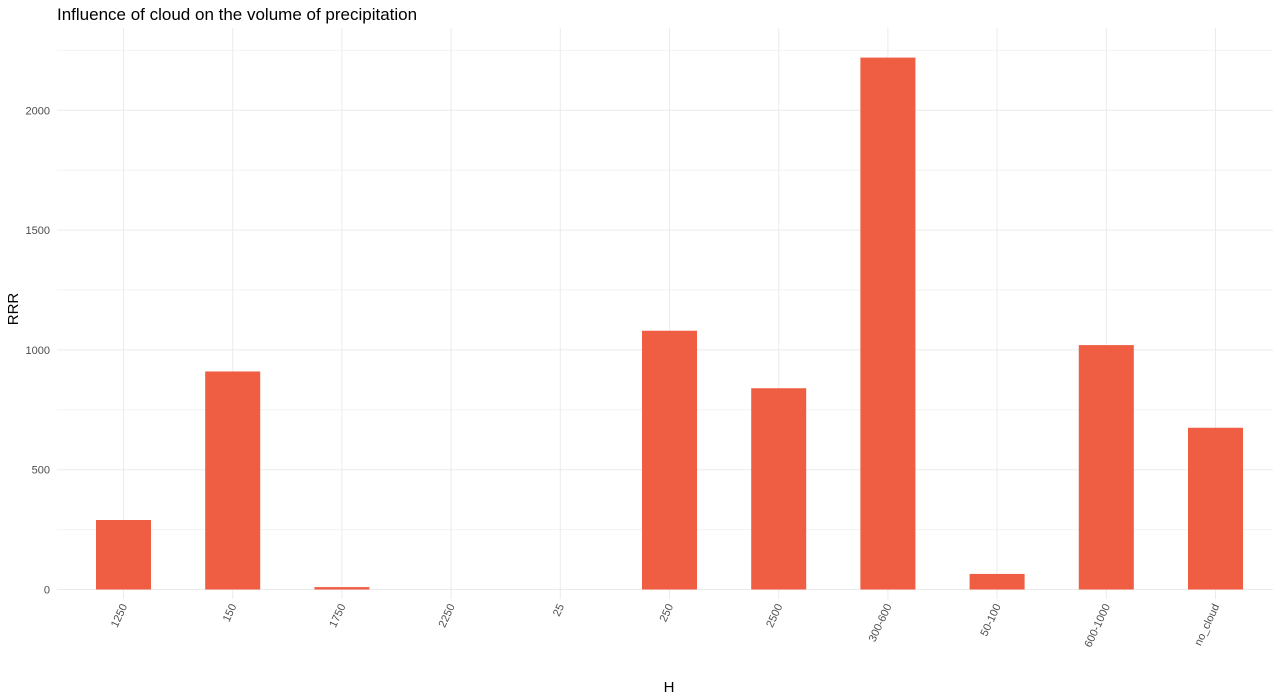 The height and width of the screenshot is (698, 1275). What do you see at coordinates (13, 309) in the screenshot?
I see `y-axis-title: RRR` at bounding box center [13, 309].